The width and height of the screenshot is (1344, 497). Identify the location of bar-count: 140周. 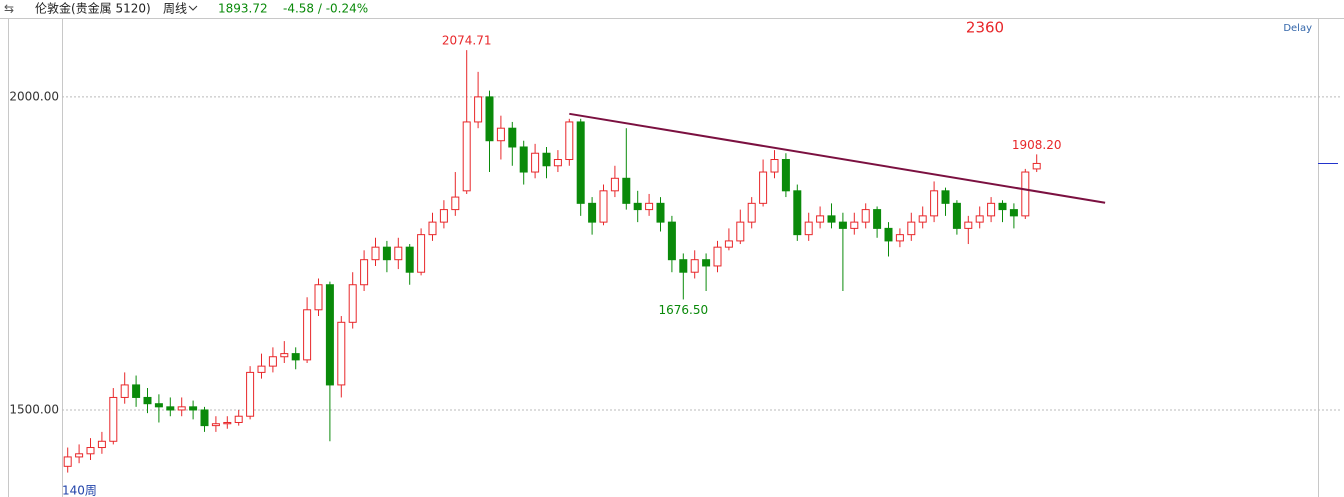
(79, 490).